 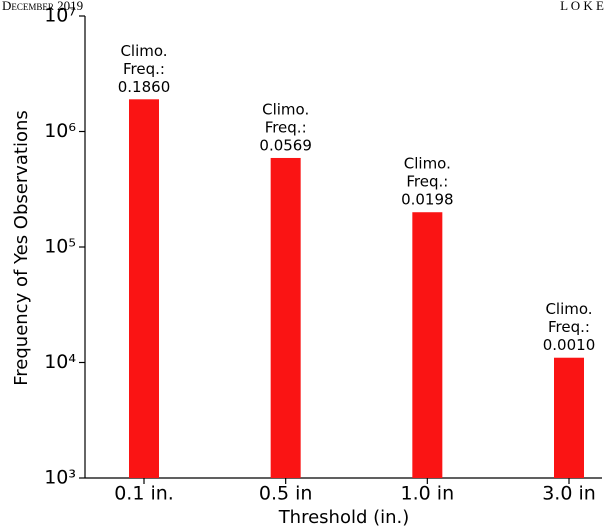 What do you see at coordinates (582, 6) in the screenshot?
I see `header-right: L O K E` at bounding box center [582, 6].